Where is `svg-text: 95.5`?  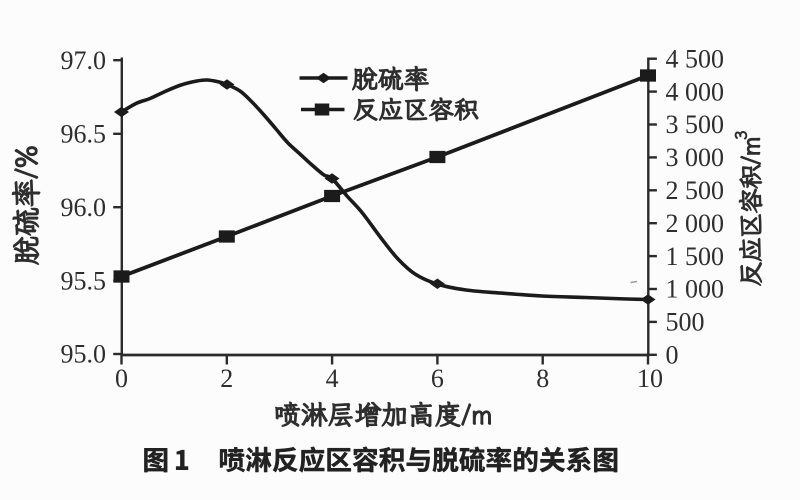 svg-text: 95.5 is located at coordinates (84, 280).